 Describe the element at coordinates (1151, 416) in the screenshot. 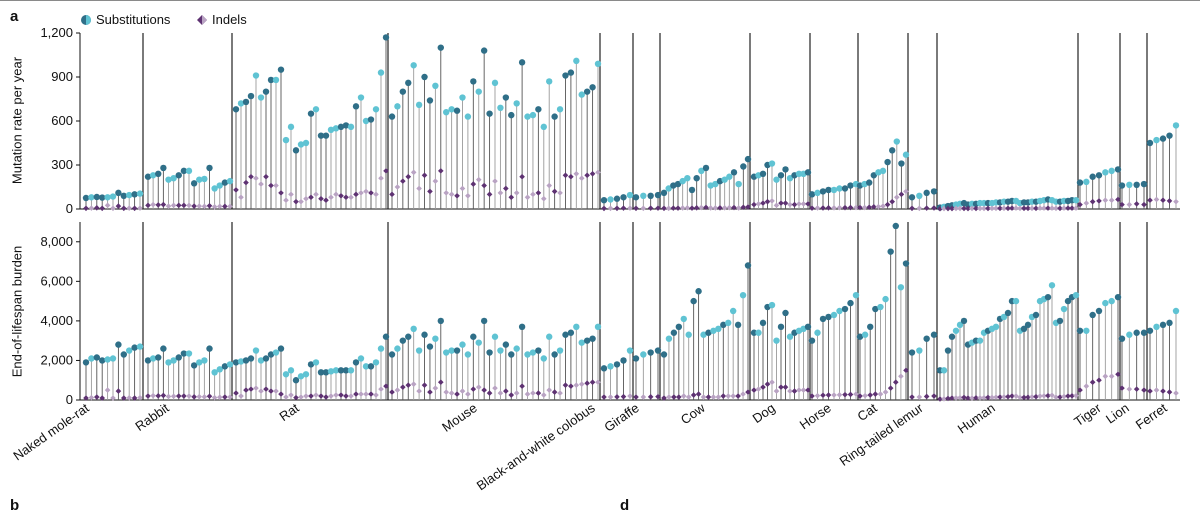

I see `species-label: Ferret` at that location.